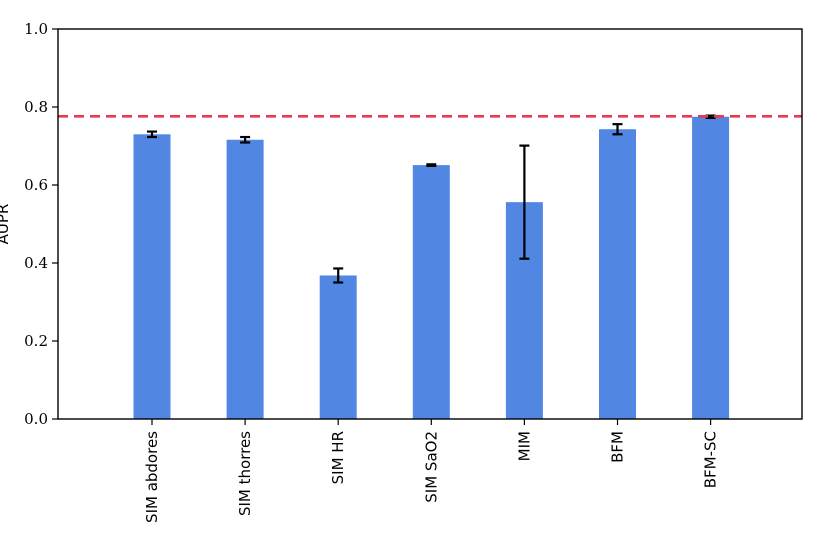 The width and height of the screenshot is (830, 554). Describe the element at coordinates (6, 224) in the screenshot. I see `y-axis-label: AUPR` at that location.